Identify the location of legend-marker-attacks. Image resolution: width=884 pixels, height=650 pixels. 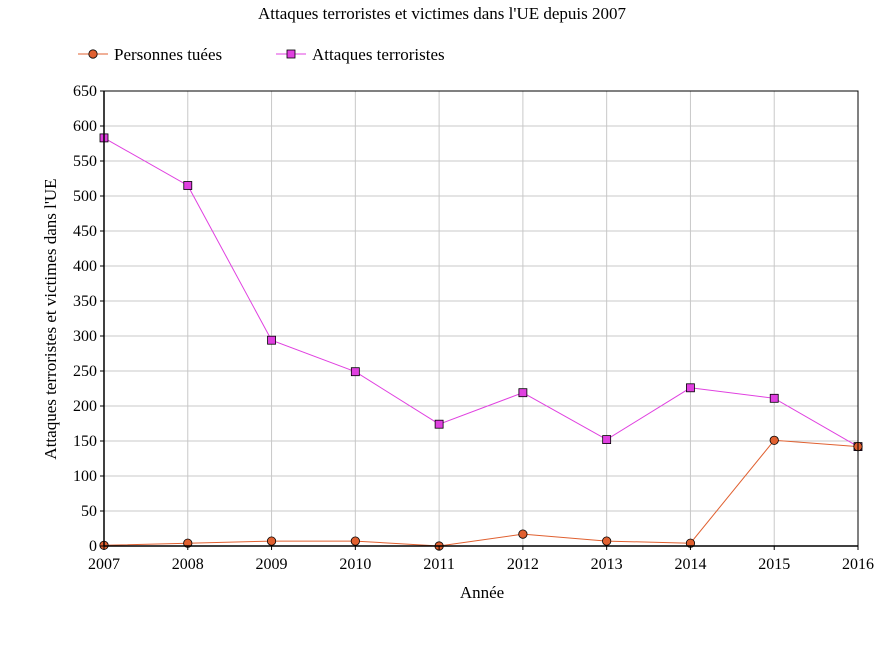
(291, 54).